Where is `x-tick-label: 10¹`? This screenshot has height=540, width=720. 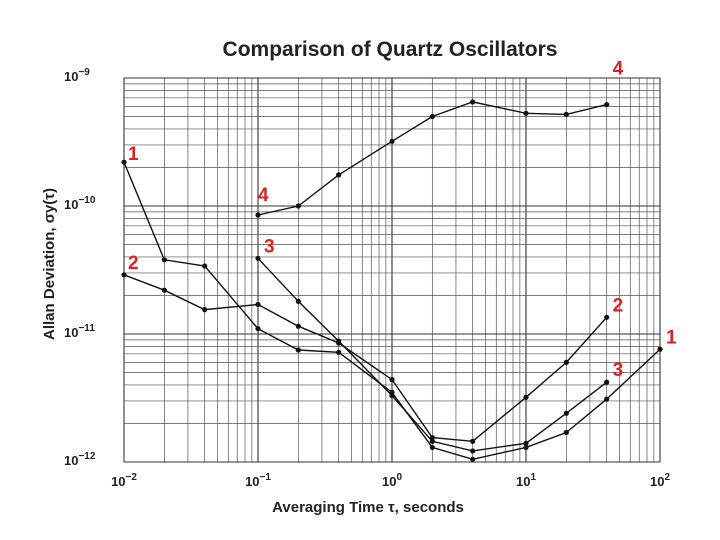
x-tick-label: 10¹ is located at coordinates (526, 480).